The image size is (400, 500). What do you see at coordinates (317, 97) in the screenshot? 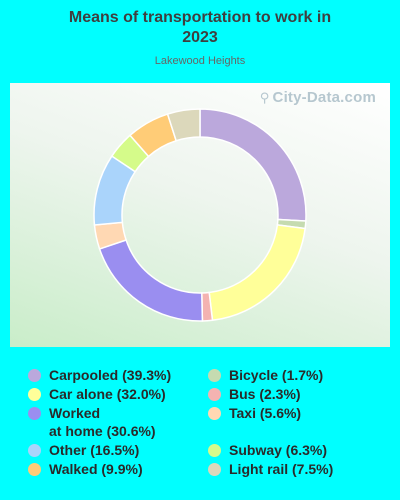
I see `watermark: ⚲ City-Data.com` at bounding box center [317, 97].